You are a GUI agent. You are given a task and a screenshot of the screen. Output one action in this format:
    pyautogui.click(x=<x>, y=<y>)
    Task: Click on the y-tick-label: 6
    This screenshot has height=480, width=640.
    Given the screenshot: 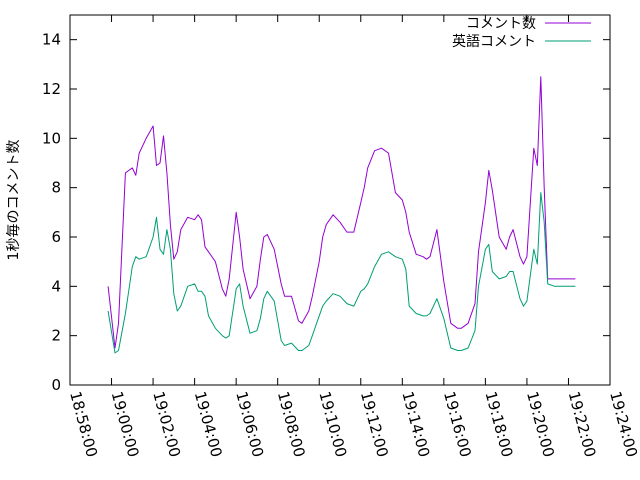 What is the action you would take?
    pyautogui.click(x=56, y=237)
    